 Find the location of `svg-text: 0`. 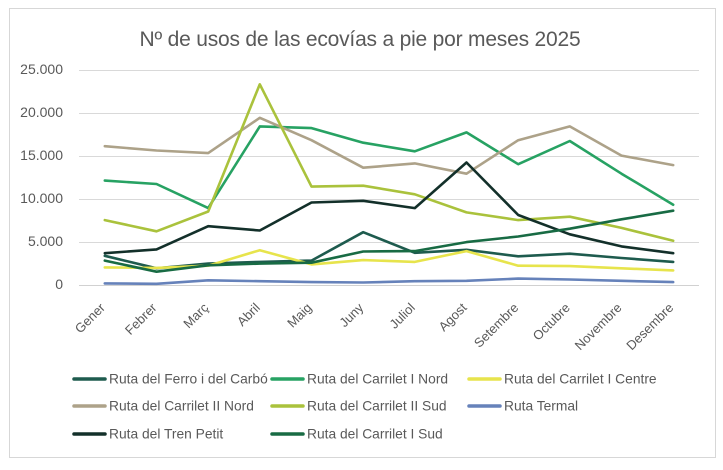

svg-text: 0 is located at coordinates (59, 284).